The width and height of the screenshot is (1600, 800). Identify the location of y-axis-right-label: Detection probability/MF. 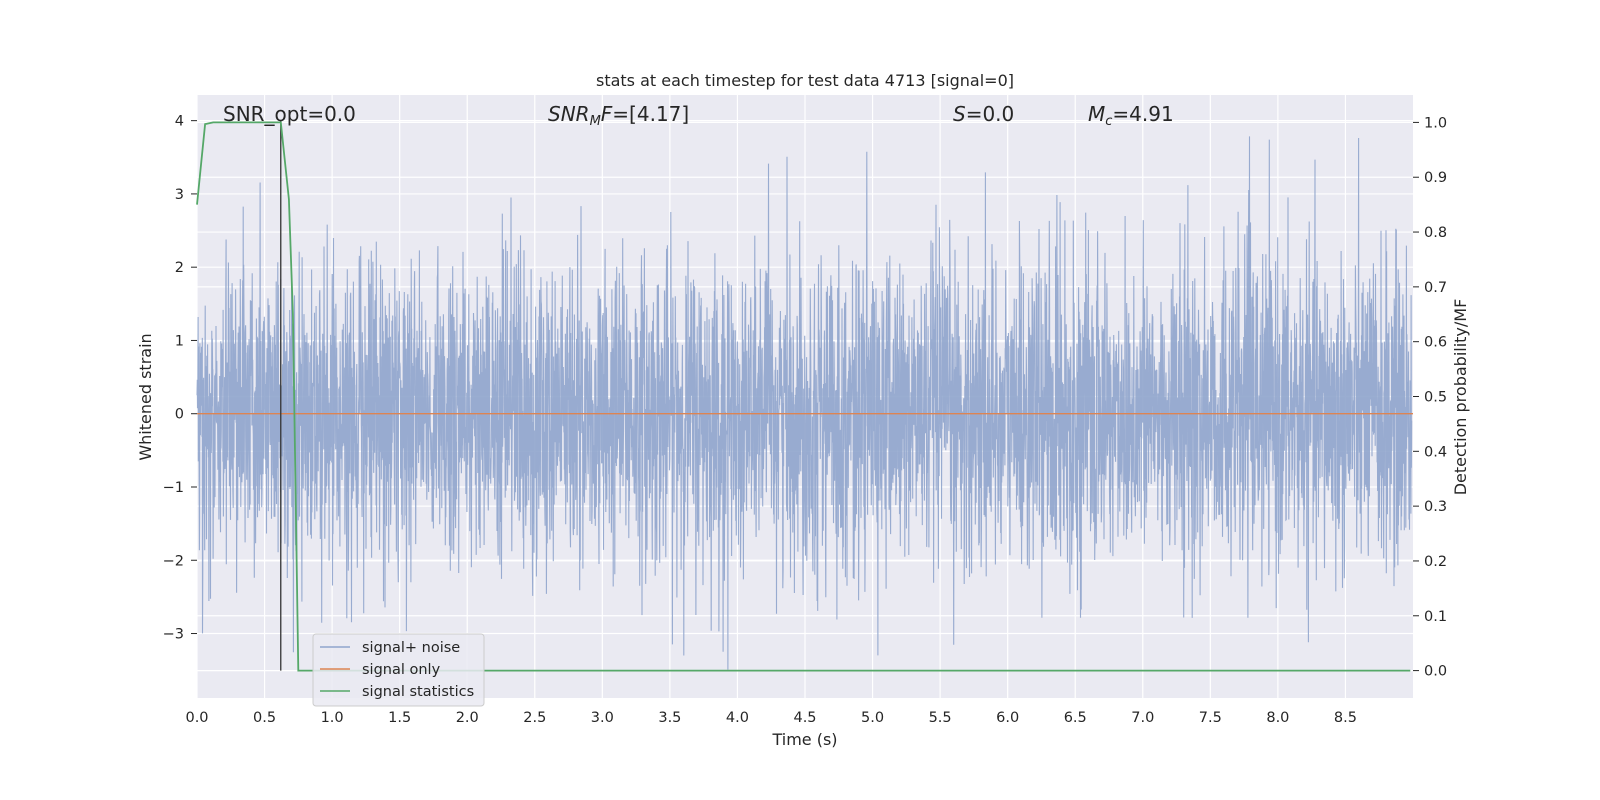
(1460, 397).